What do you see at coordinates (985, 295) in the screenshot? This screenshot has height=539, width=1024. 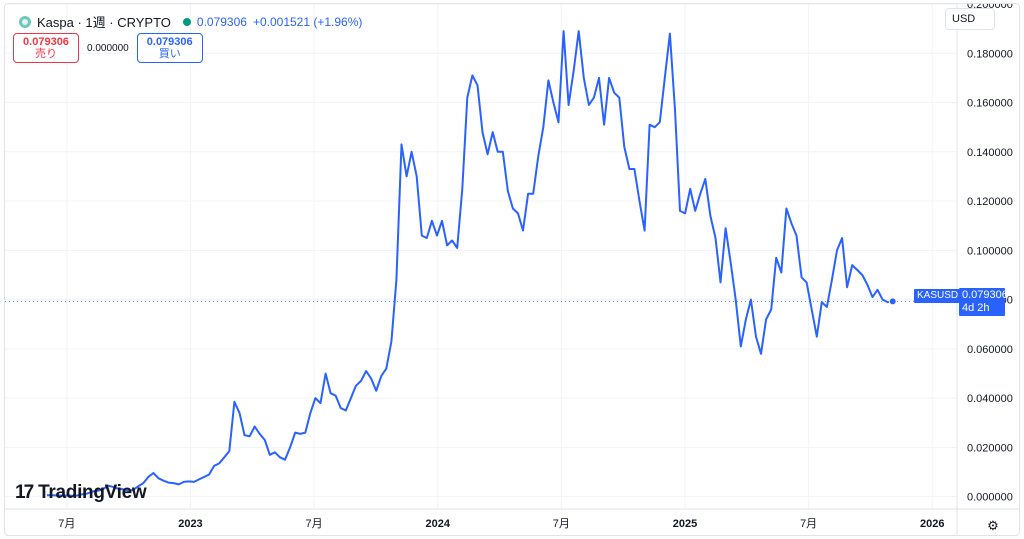 I see `current-price-value: 0.079306` at bounding box center [985, 295].